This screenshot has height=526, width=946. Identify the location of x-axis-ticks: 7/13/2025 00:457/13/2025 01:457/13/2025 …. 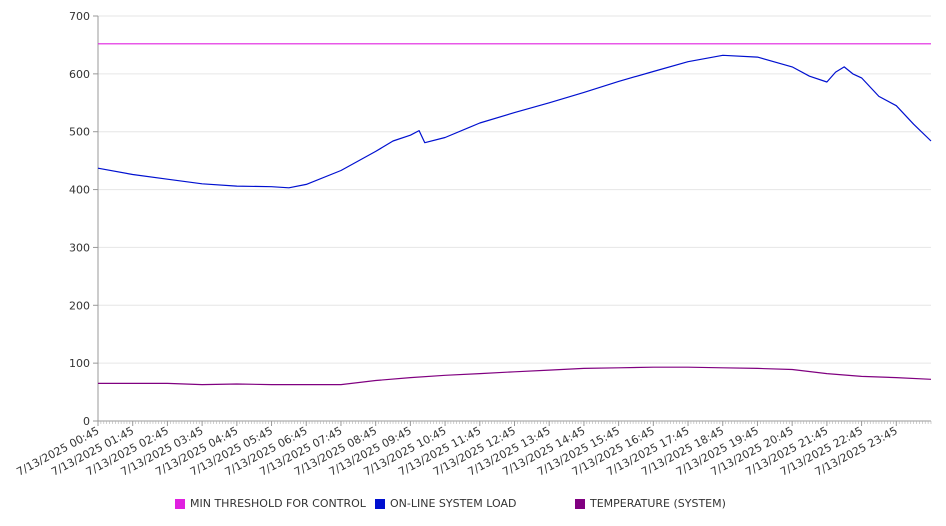
(473, 450).